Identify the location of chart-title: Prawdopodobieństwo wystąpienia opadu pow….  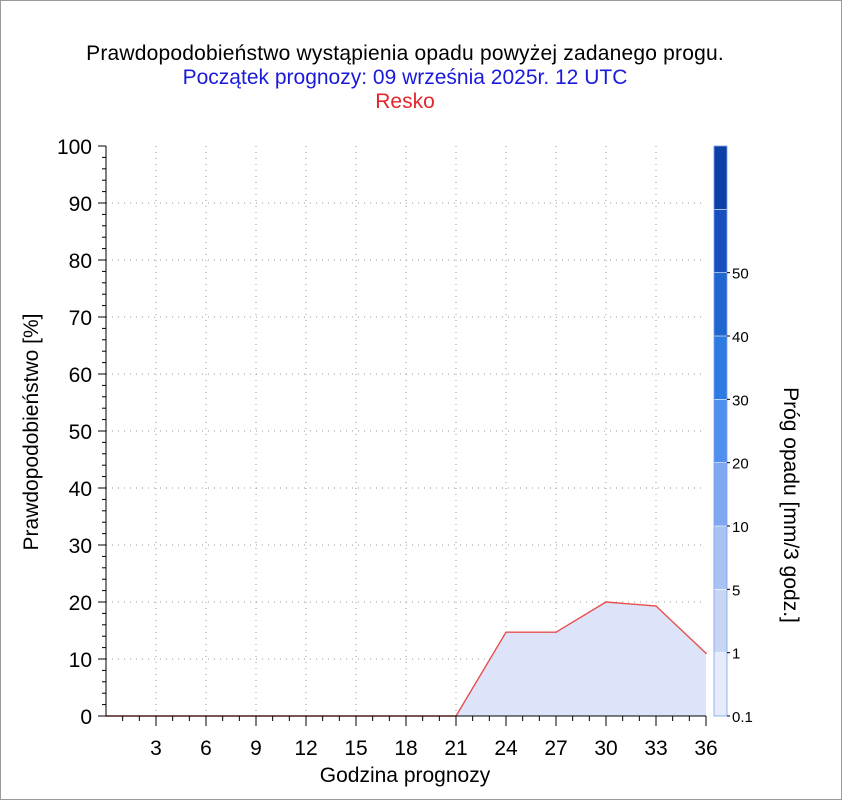
(405, 53).